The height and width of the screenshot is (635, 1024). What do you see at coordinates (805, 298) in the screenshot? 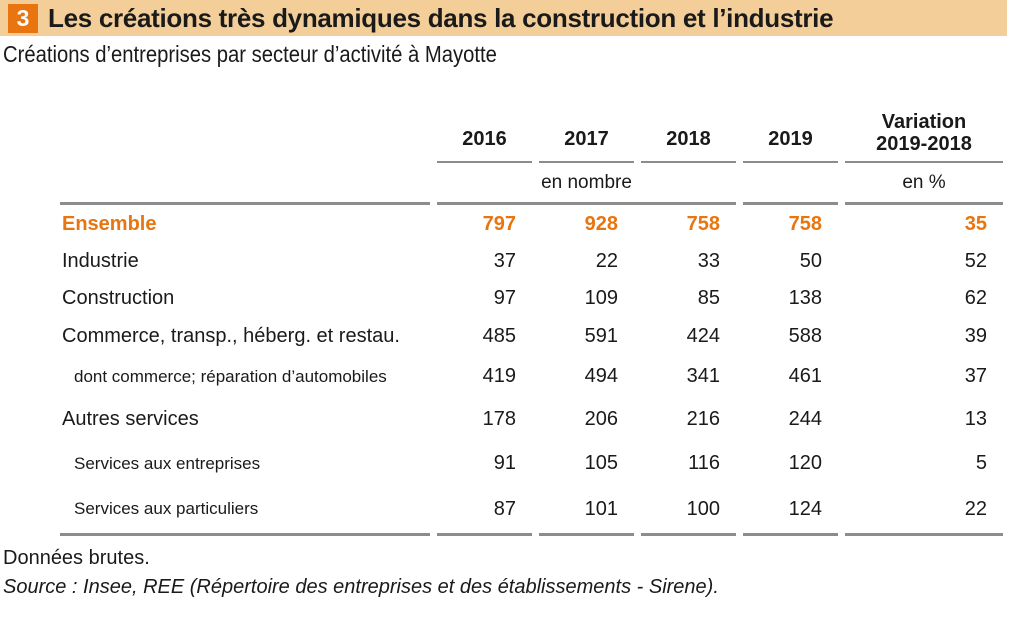
I see `cell-value: 138` at bounding box center [805, 298].